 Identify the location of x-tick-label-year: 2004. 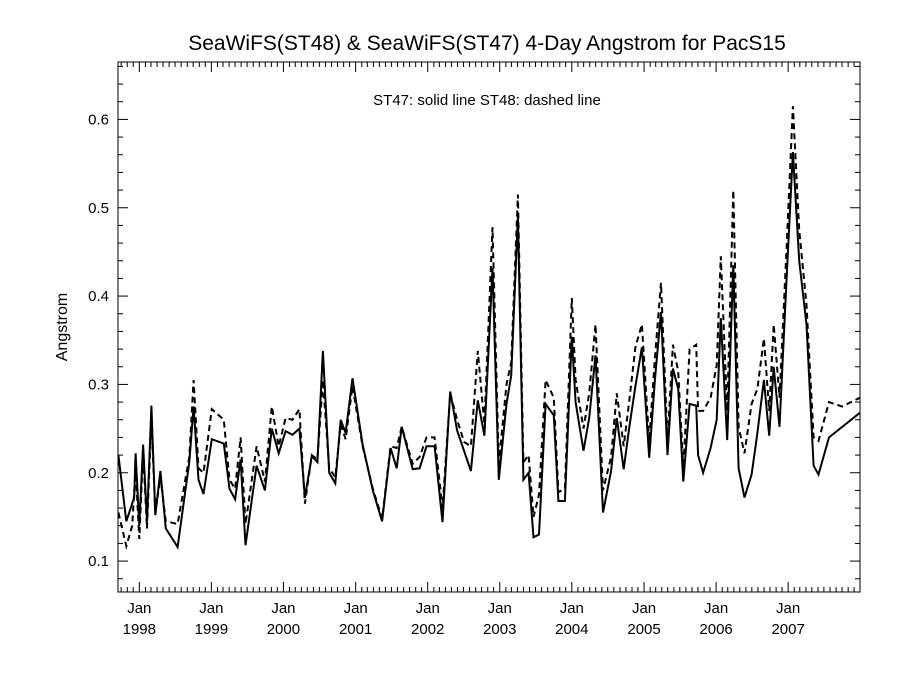
(571, 629).